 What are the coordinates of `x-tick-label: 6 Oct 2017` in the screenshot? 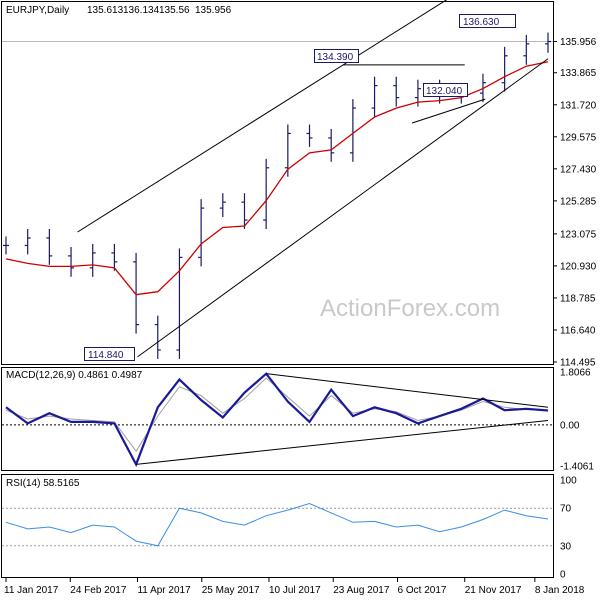 It's located at (422, 590).